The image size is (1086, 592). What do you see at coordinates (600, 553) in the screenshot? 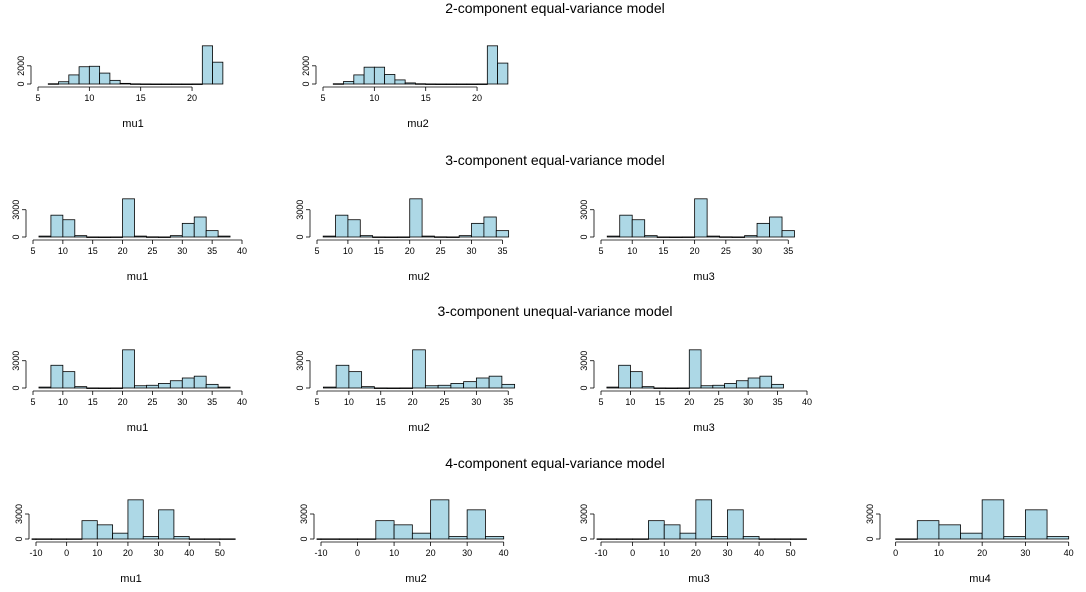
I see `x-tick-label: -10` at bounding box center [600, 553].